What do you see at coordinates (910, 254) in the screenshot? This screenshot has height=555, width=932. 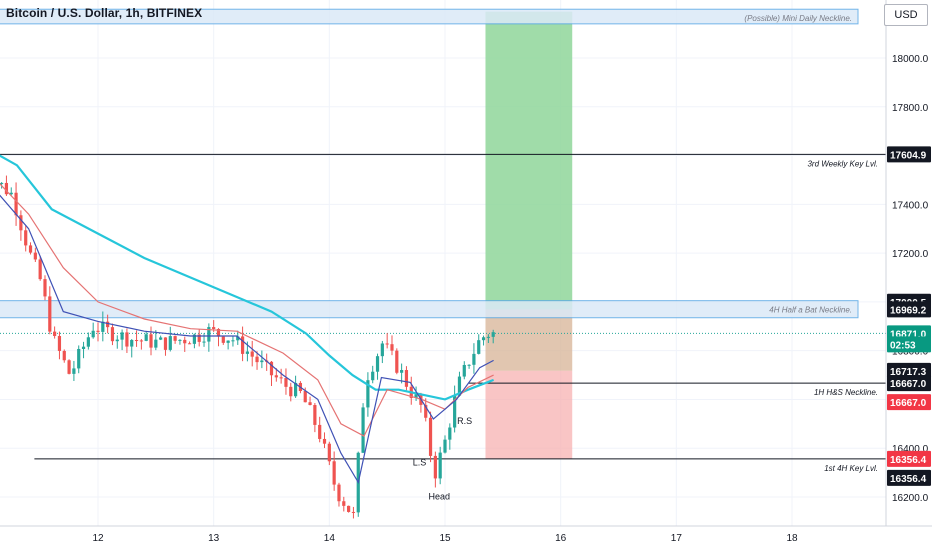 I see `y-tick-label: 17200.0` at bounding box center [910, 254].